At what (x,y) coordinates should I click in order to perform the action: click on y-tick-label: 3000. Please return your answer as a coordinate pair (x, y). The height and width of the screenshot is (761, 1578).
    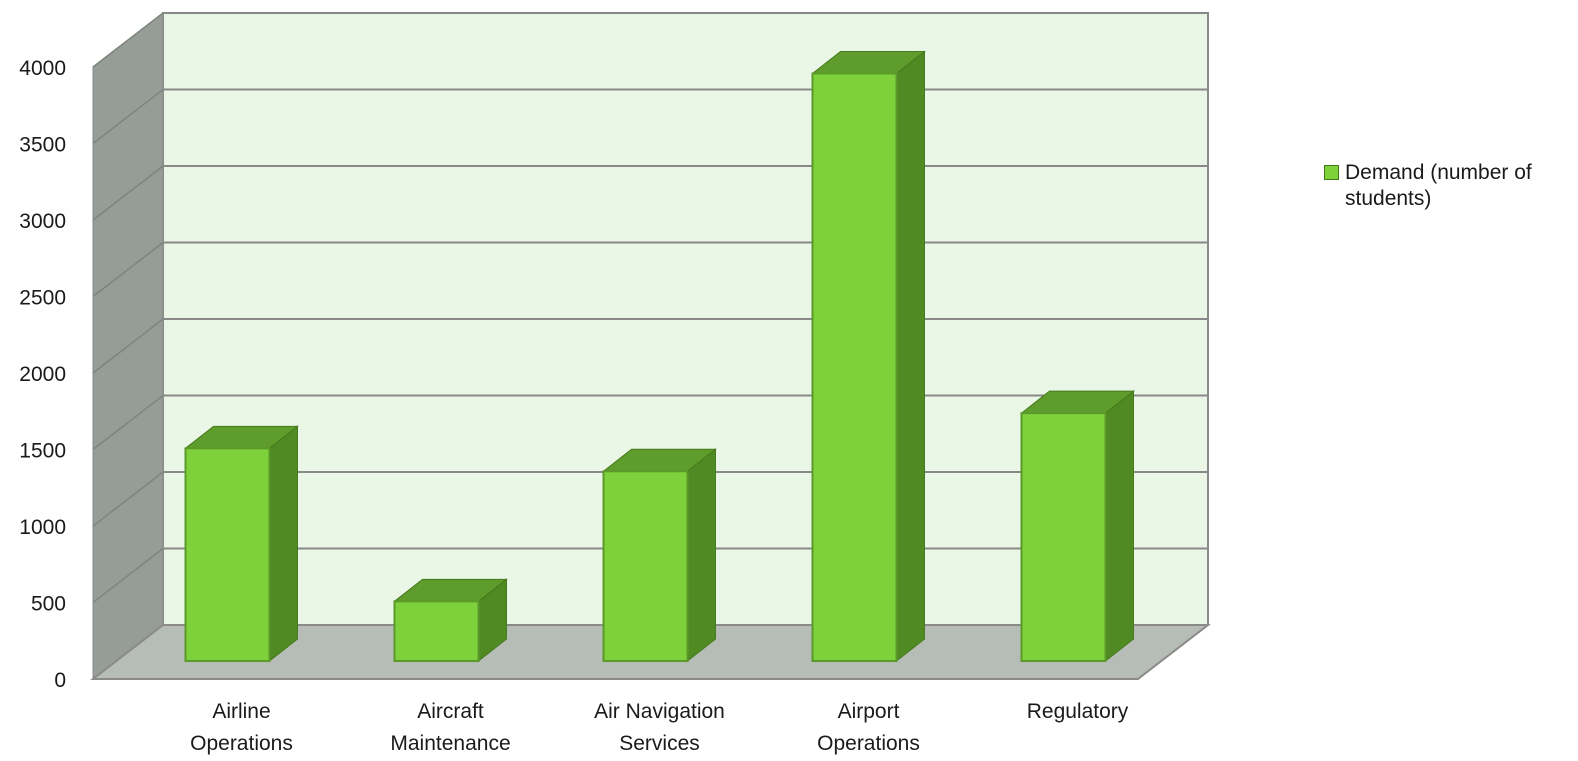
    Looking at the image, I should click on (42, 221).